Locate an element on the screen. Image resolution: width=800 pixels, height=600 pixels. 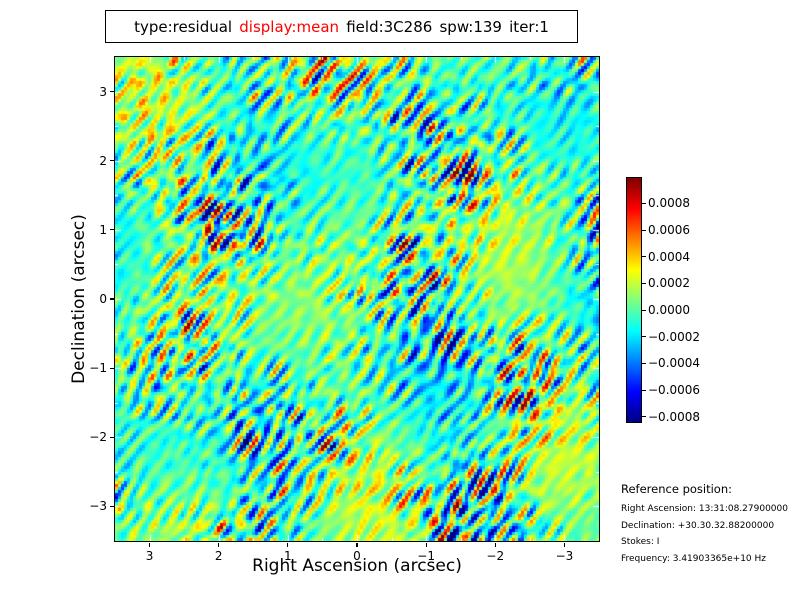
colorbar-tick-label: −0.0008 is located at coordinates (674, 416).